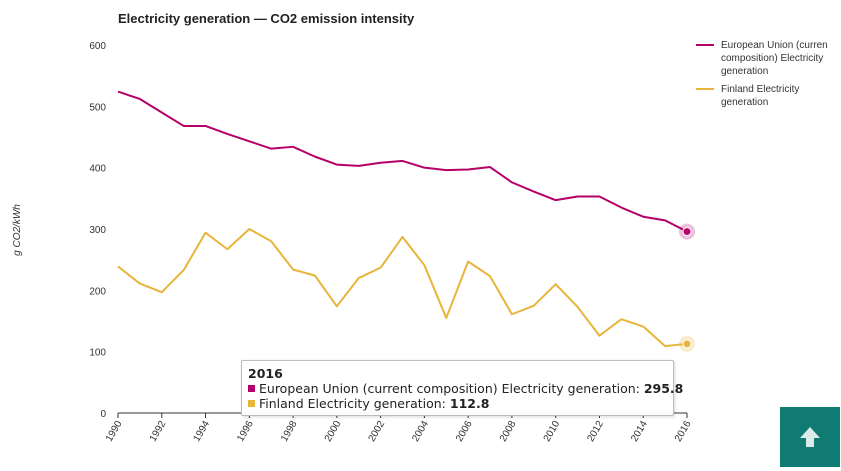 The width and height of the screenshot is (841, 471). Describe the element at coordinates (464, 431) in the screenshot. I see `x-tick-label: 2006` at that location.